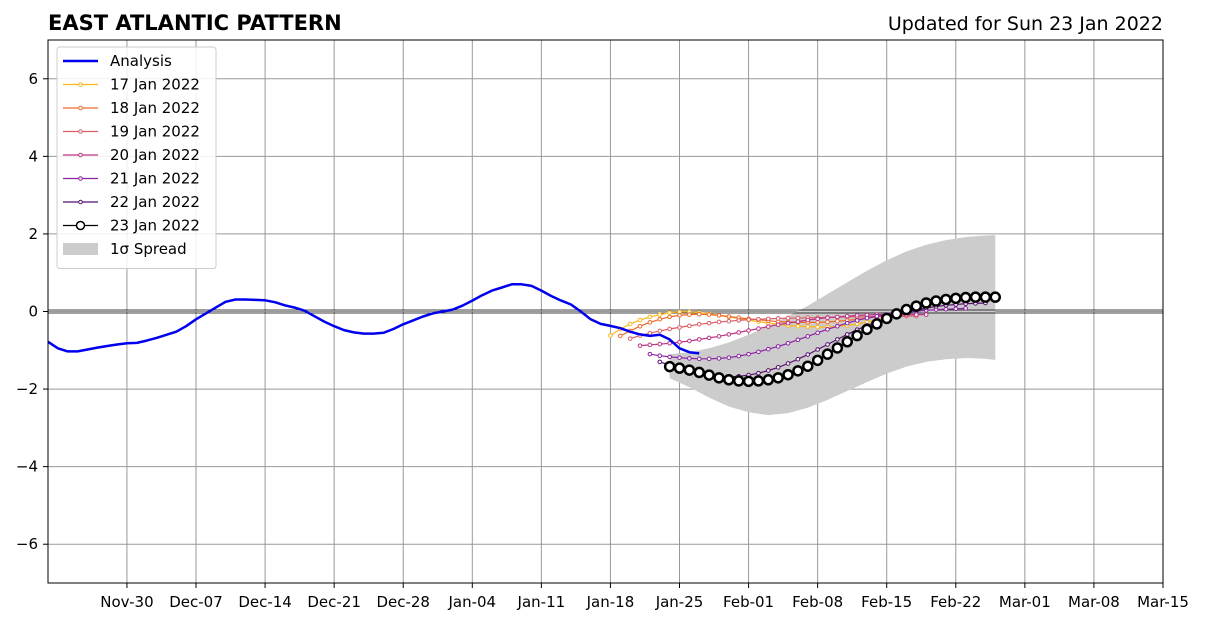  I want to click on y-tick-label: 0, so click(33, 312).